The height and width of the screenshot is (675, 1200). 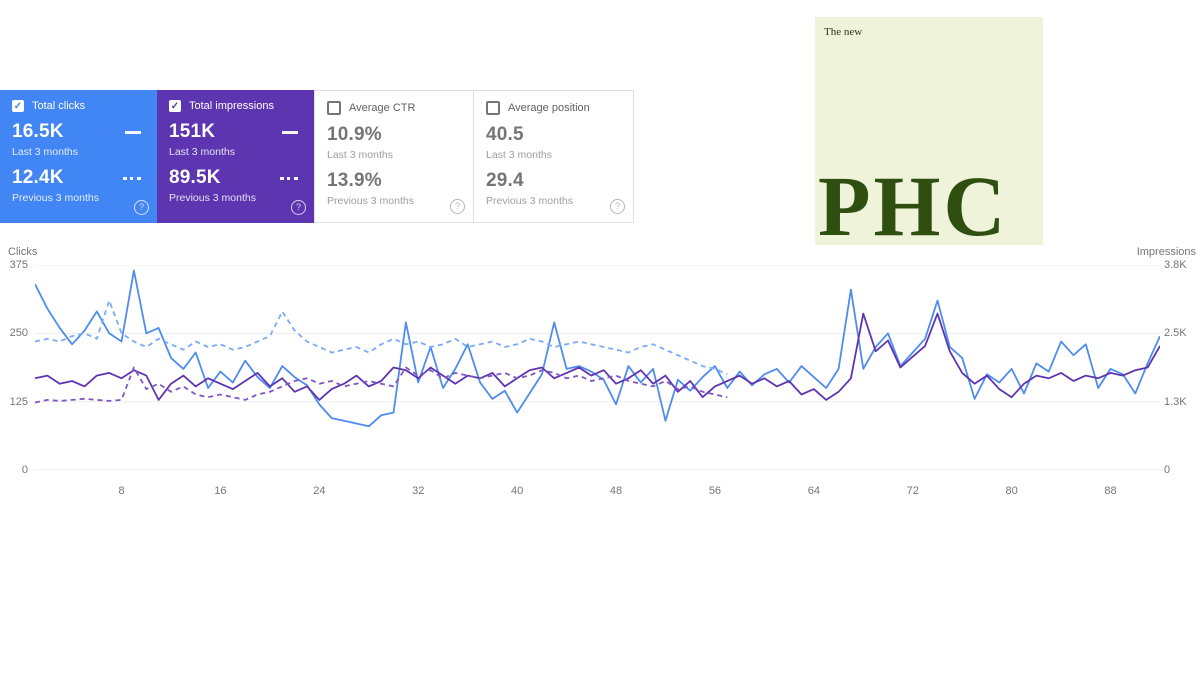 What do you see at coordinates (18, 106) in the screenshot?
I see `total-clicks-checkbox-checked: ✓` at bounding box center [18, 106].